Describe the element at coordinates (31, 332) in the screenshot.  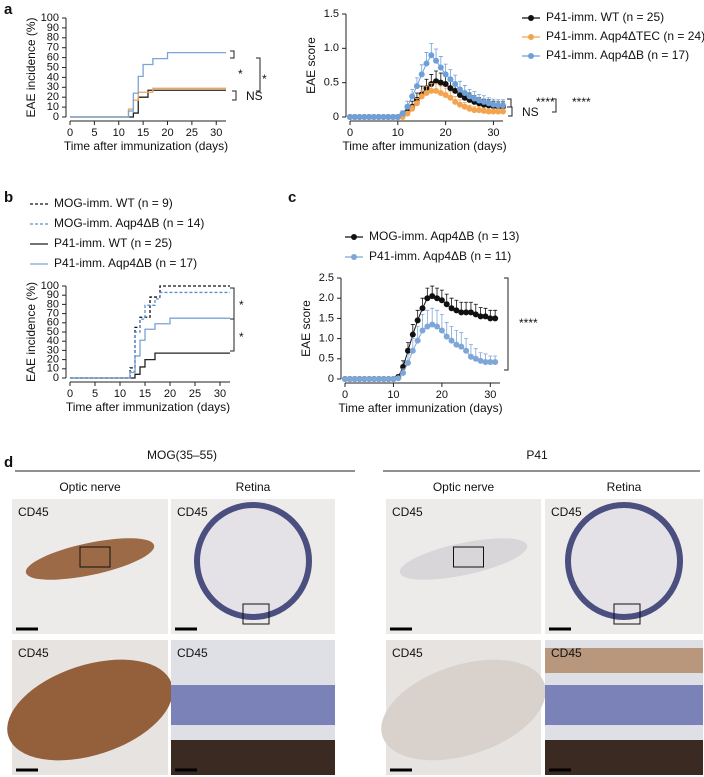
I see `y-axis-label: EAE incidence (%)` at that location.